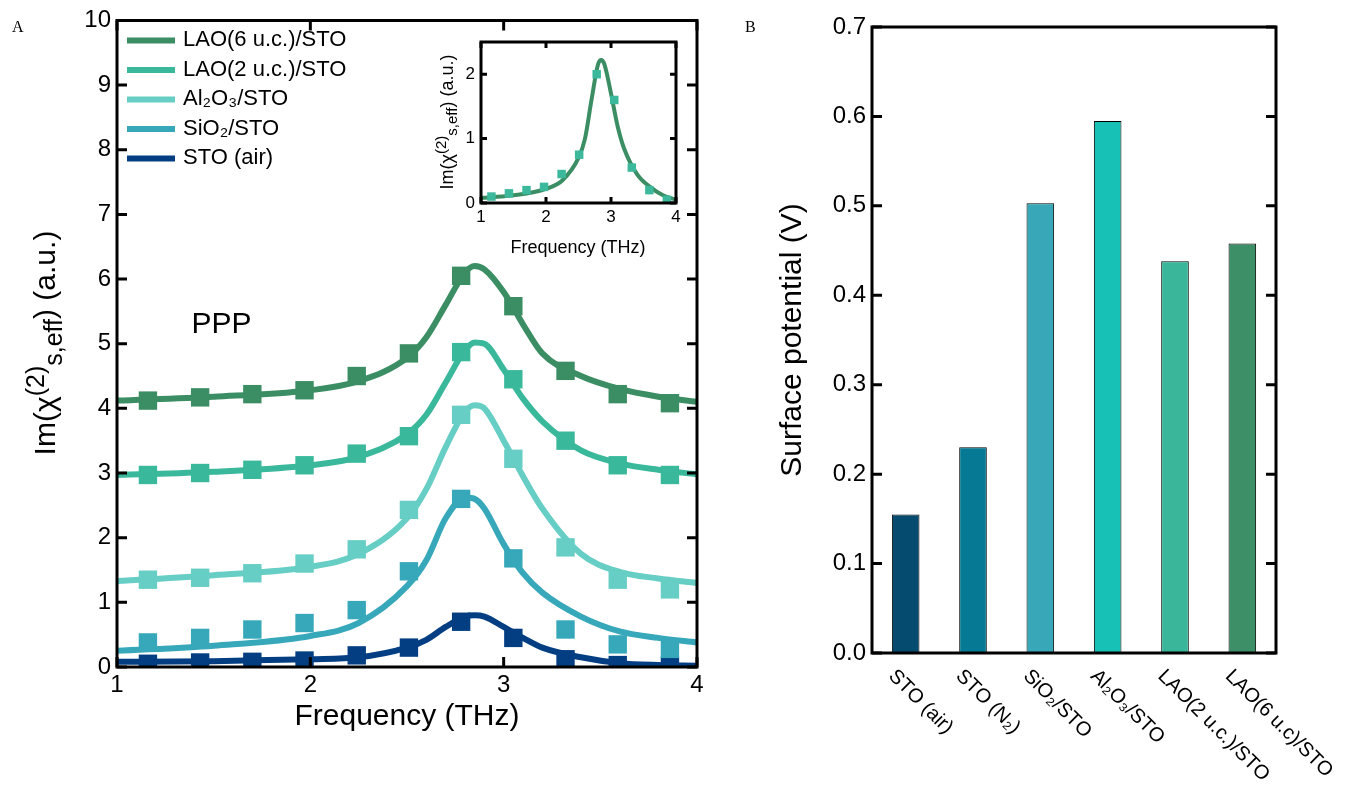 Image resolution: width=1362 pixels, height=797 pixels. What do you see at coordinates (849, 204) in the screenshot?
I see `y-tick-label: 0.5` at bounding box center [849, 204].